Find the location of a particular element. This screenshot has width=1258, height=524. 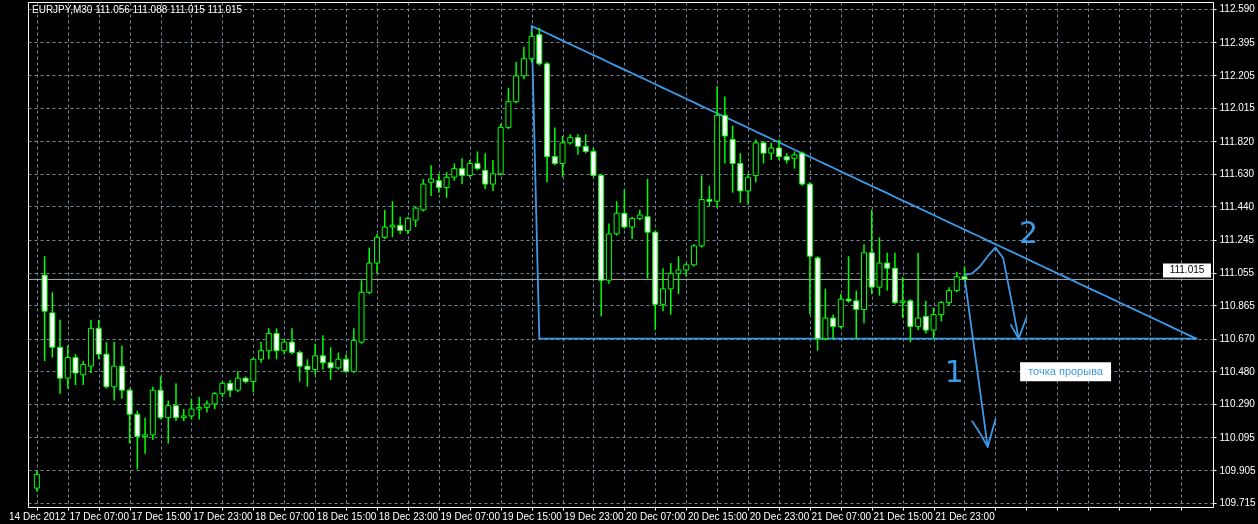

y-tick-label: 110.865 is located at coordinates (1237, 305).